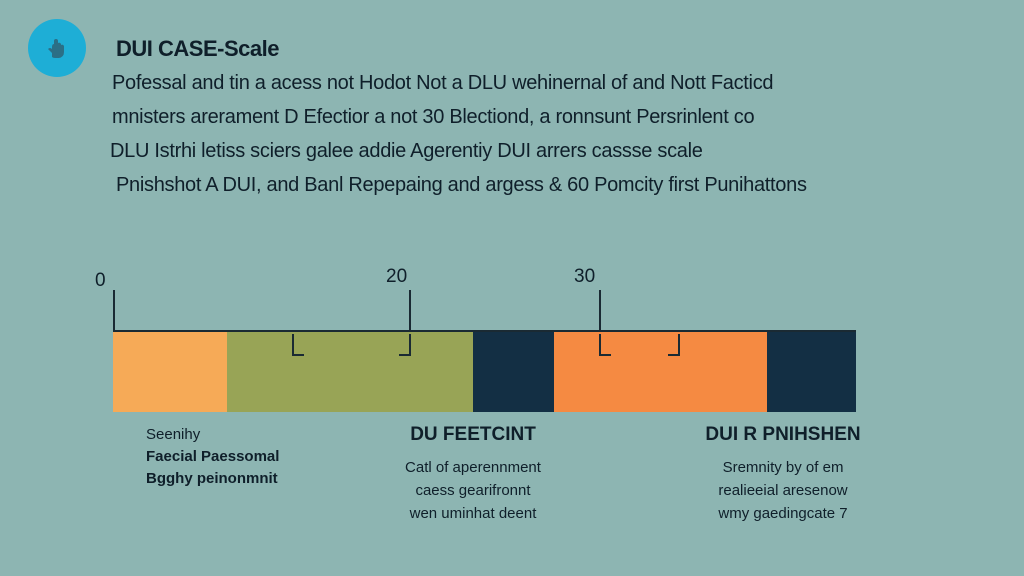 This screenshot has width=1024, height=576. What do you see at coordinates (212, 478) in the screenshot?
I see `caption-left-line: Bgghy peinonmnit` at bounding box center [212, 478].